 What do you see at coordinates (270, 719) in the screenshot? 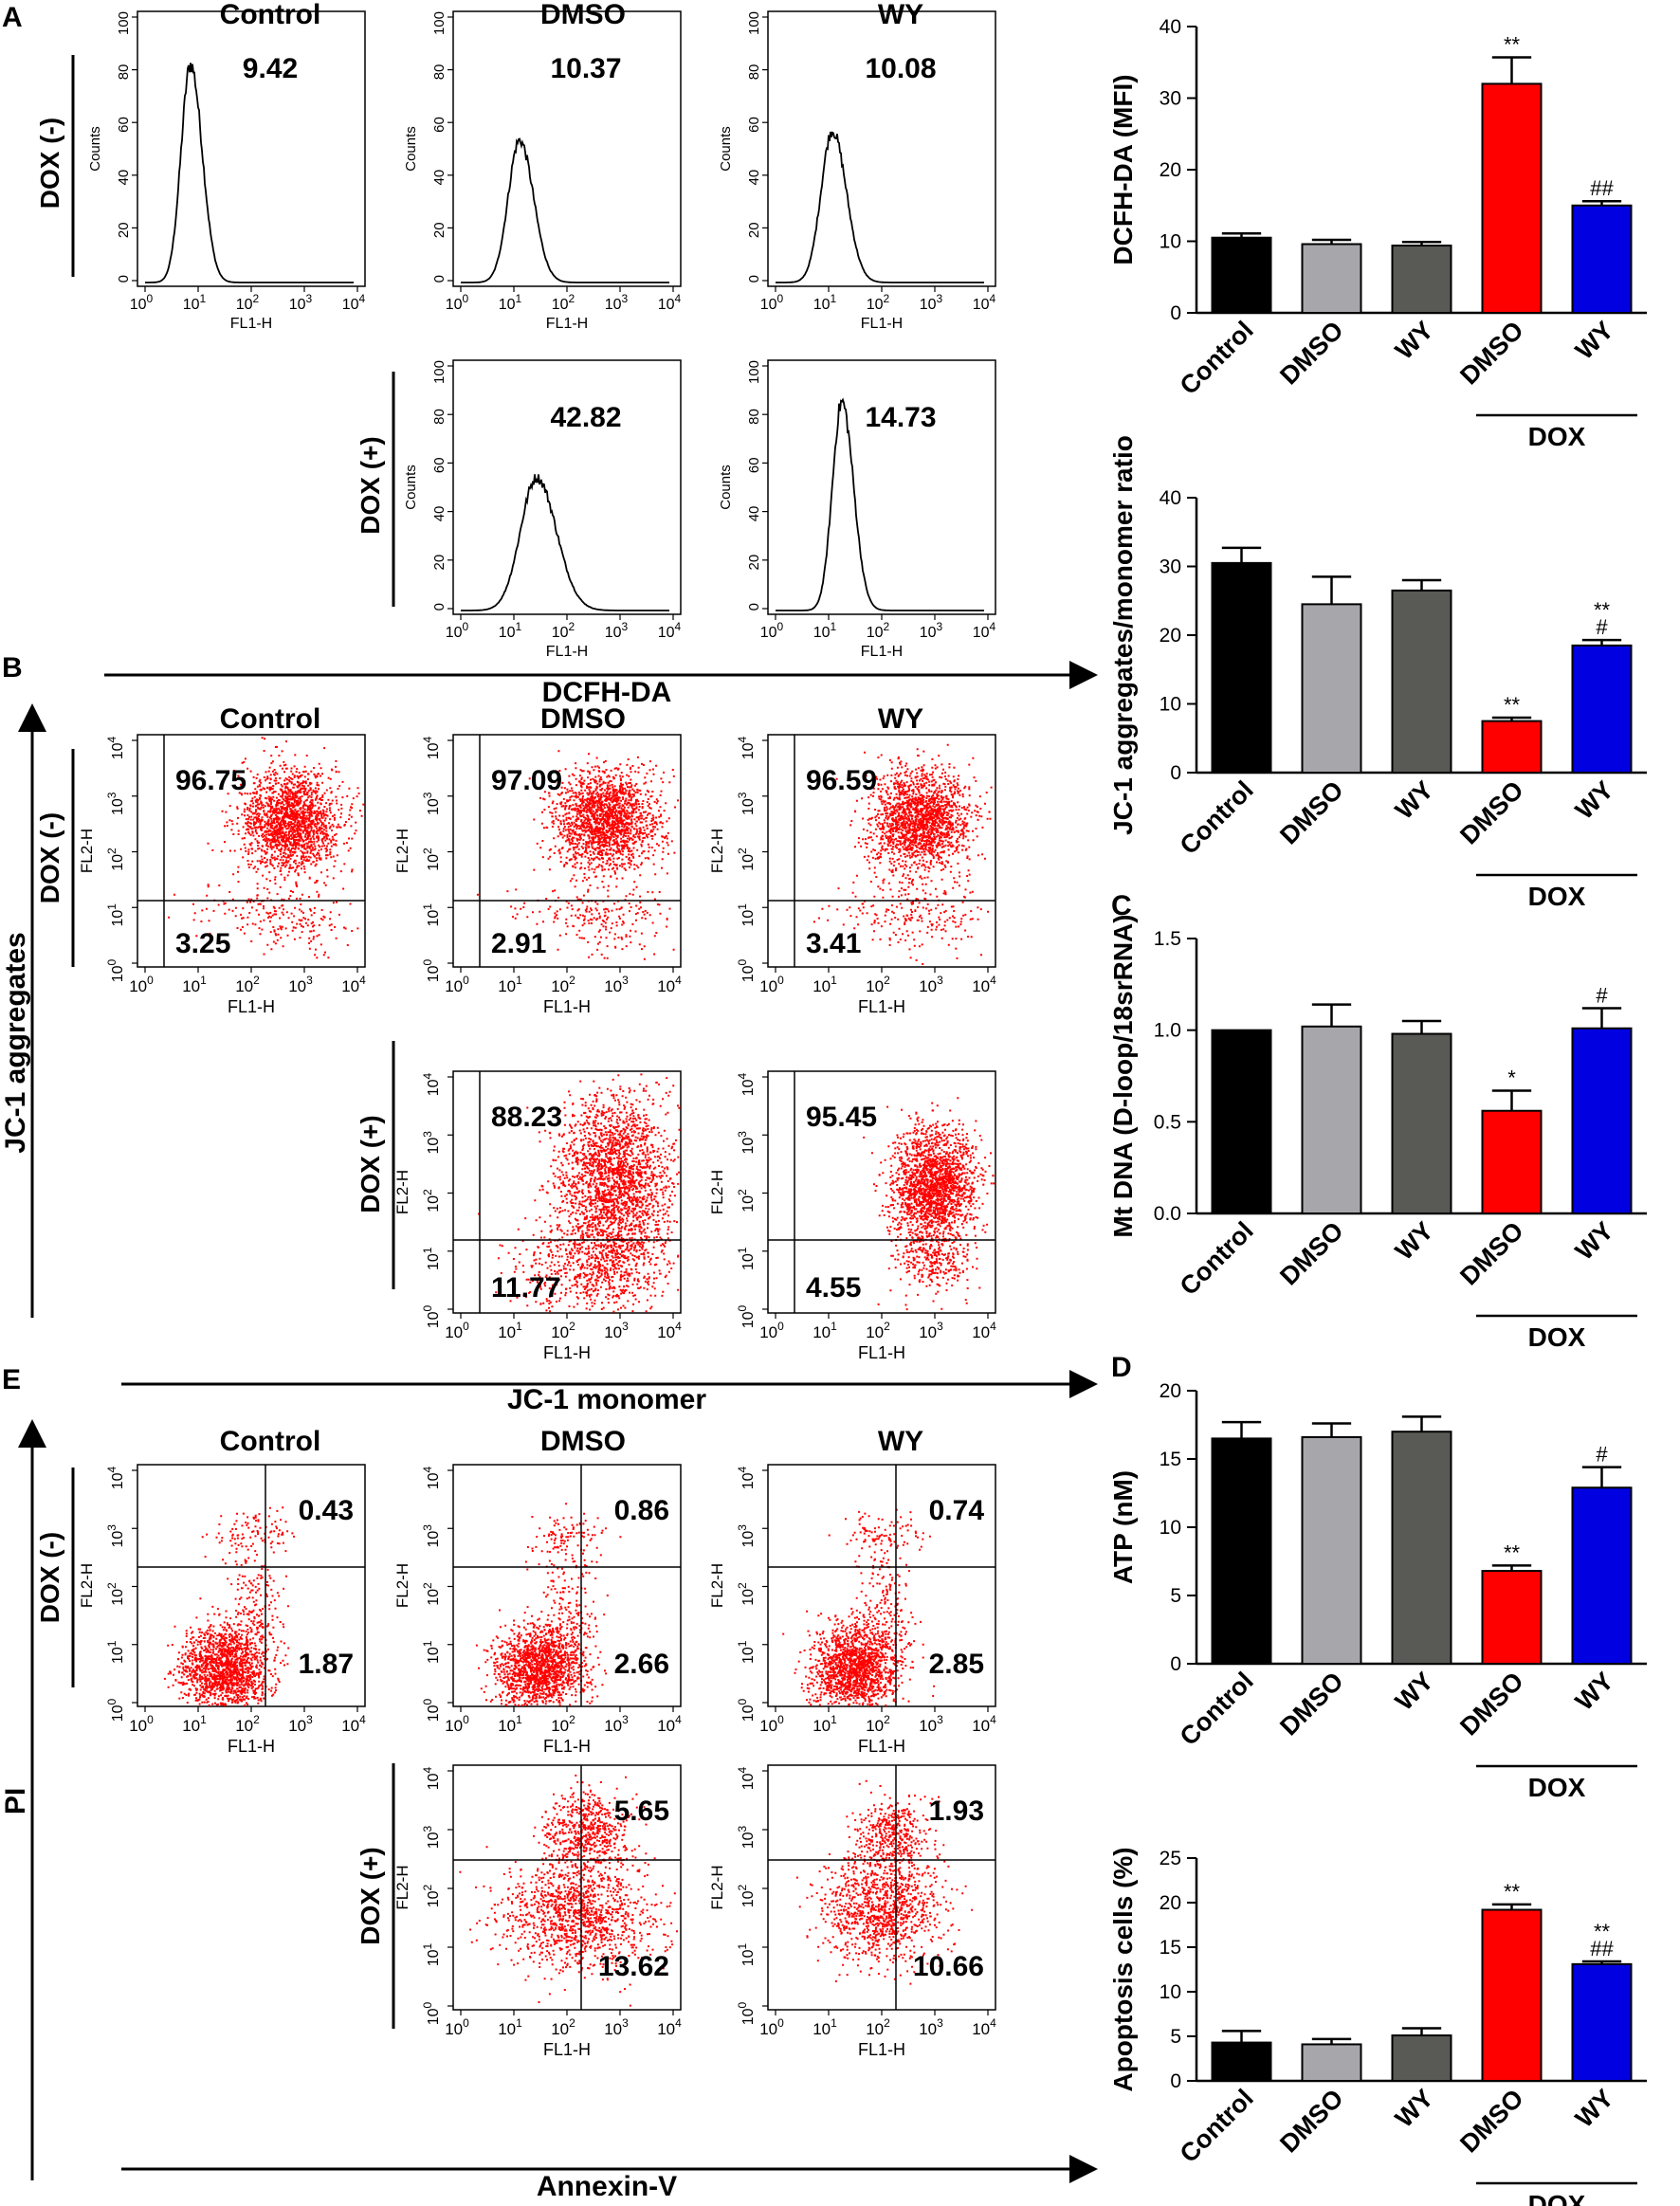
I see `col-header-control-b: Control` at bounding box center [270, 719].